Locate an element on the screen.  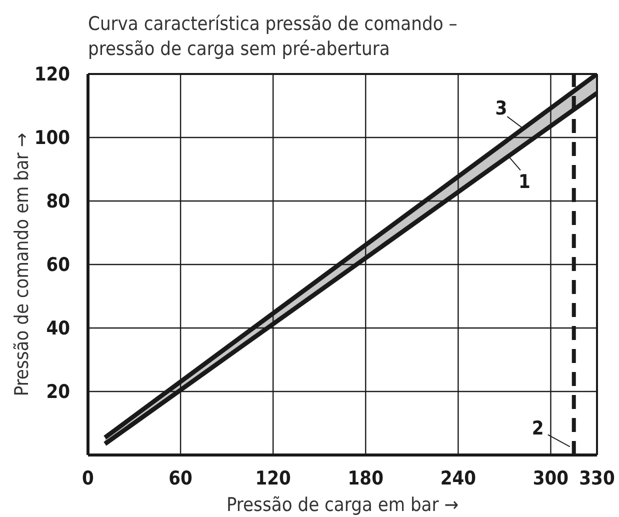
y-axis-title: Pressão de comando em bar → is located at coordinates (22, 264).